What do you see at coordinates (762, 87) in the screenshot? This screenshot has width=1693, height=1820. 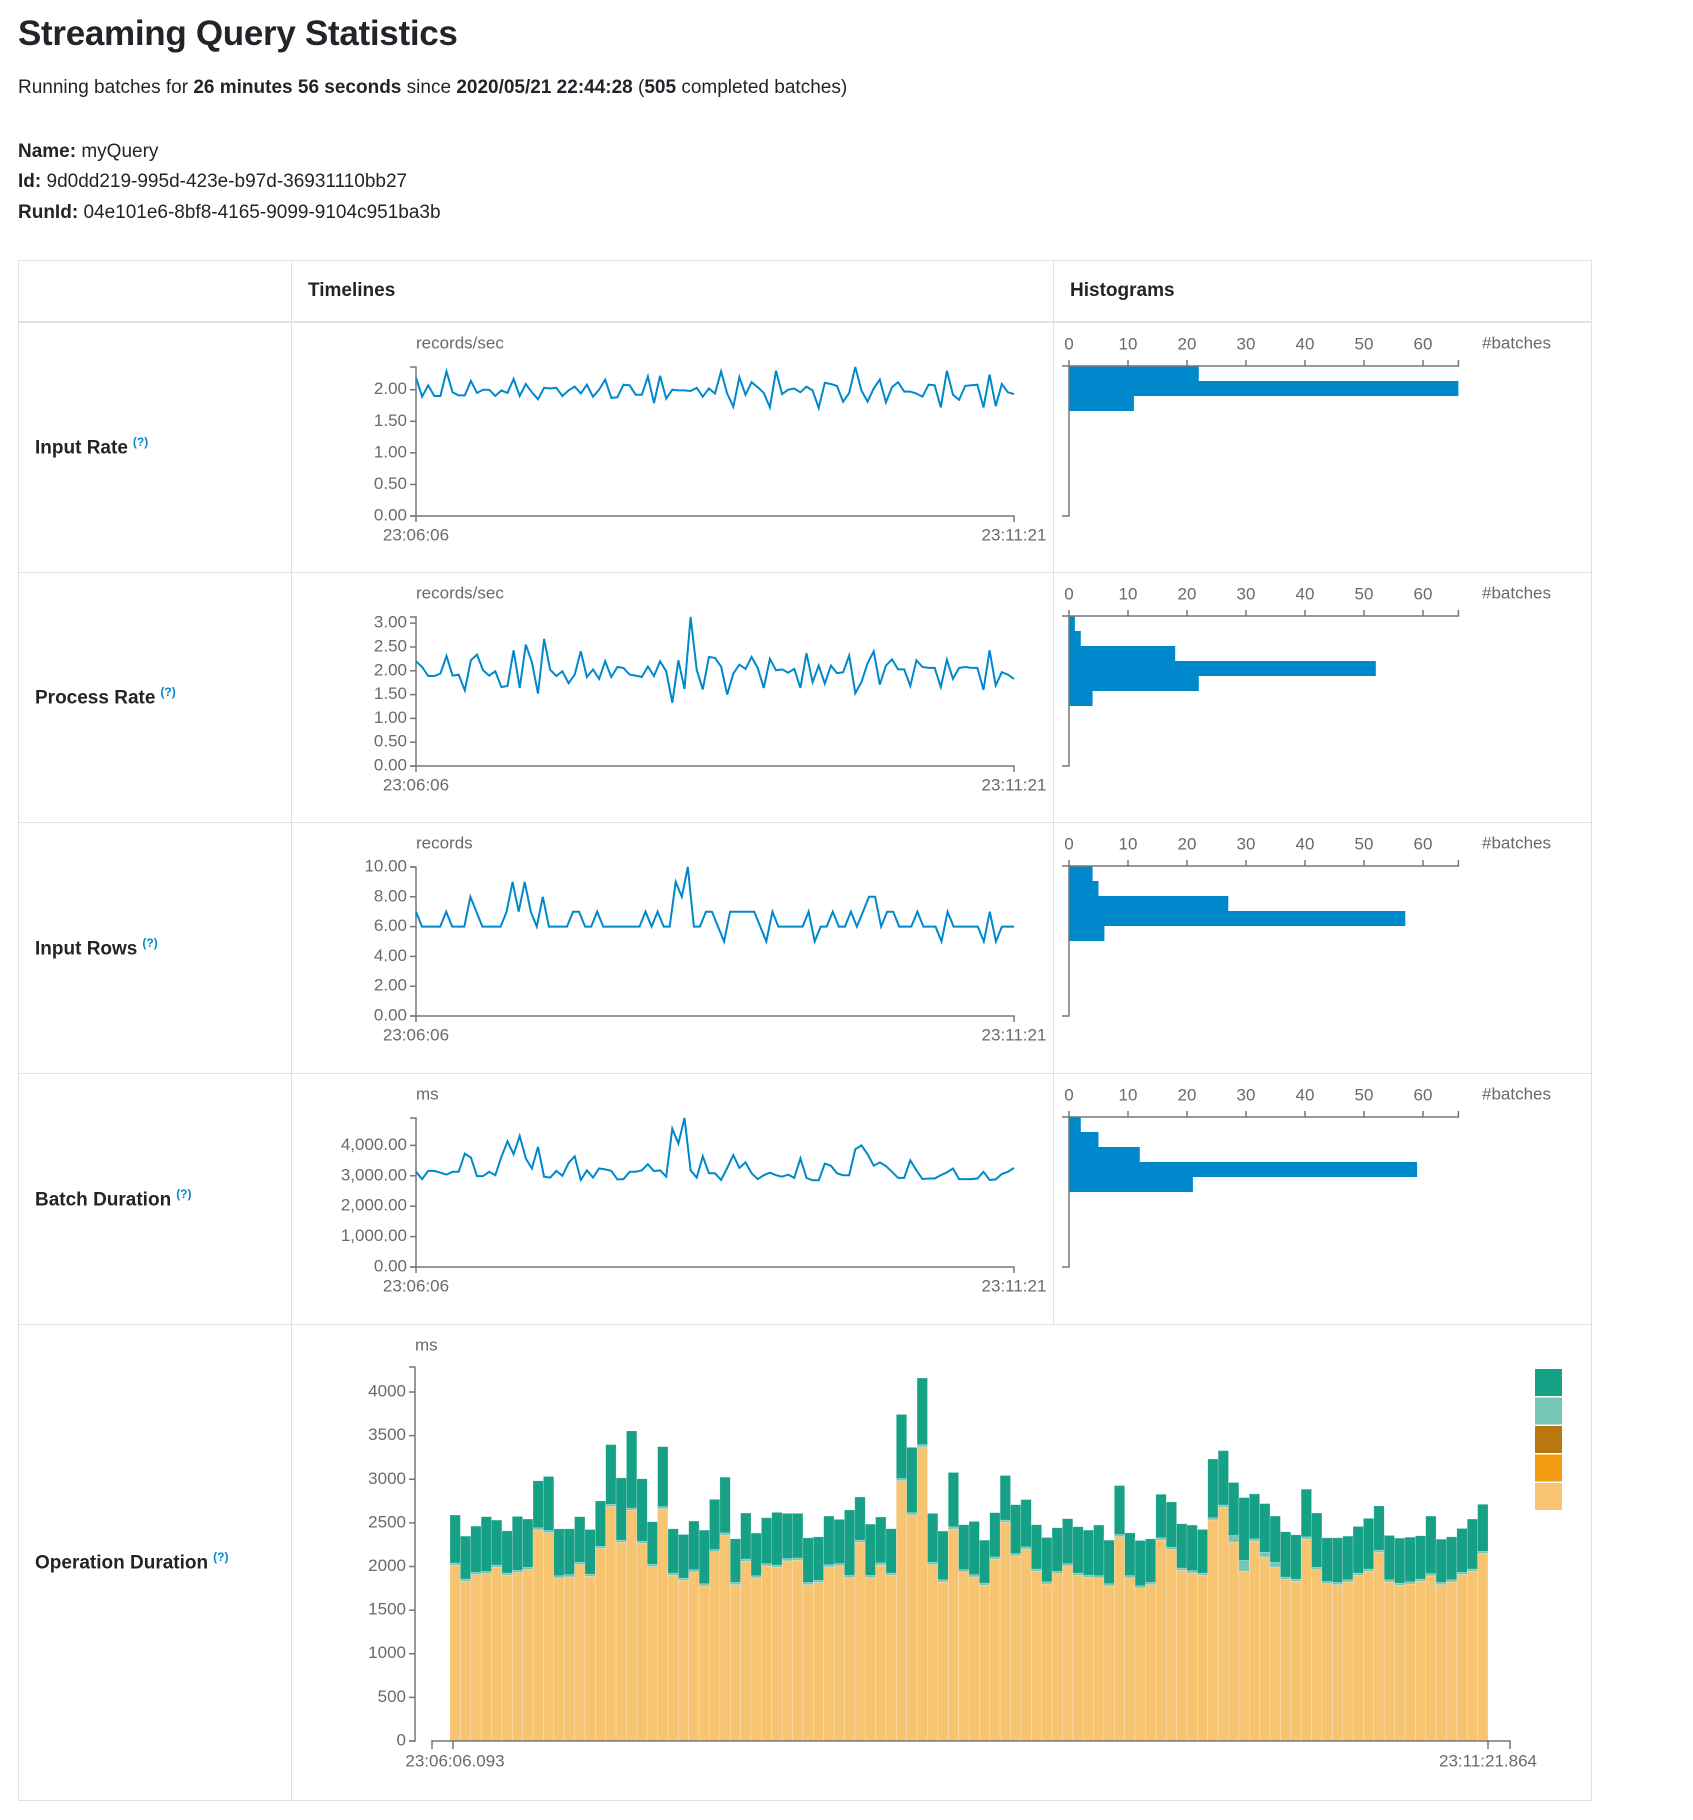 I see `summary-suffix: completed batches)` at bounding box center [762, 87].